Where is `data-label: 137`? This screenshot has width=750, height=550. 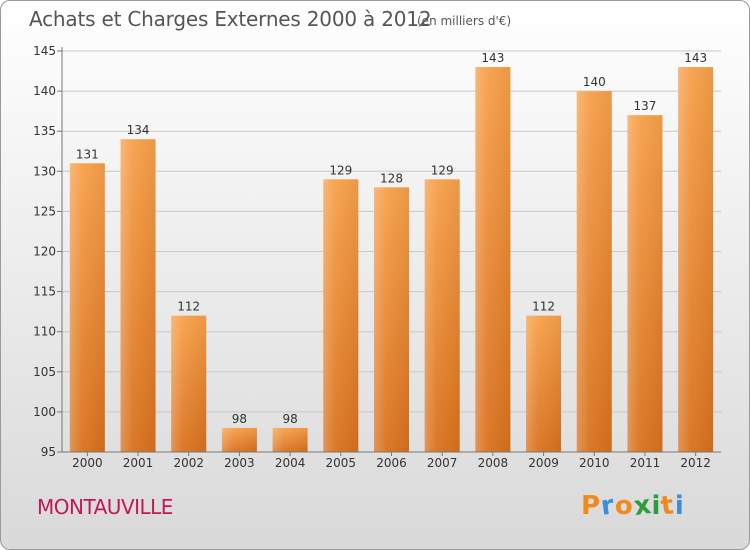
data-label: 137 is located at coordinates (645, 106).